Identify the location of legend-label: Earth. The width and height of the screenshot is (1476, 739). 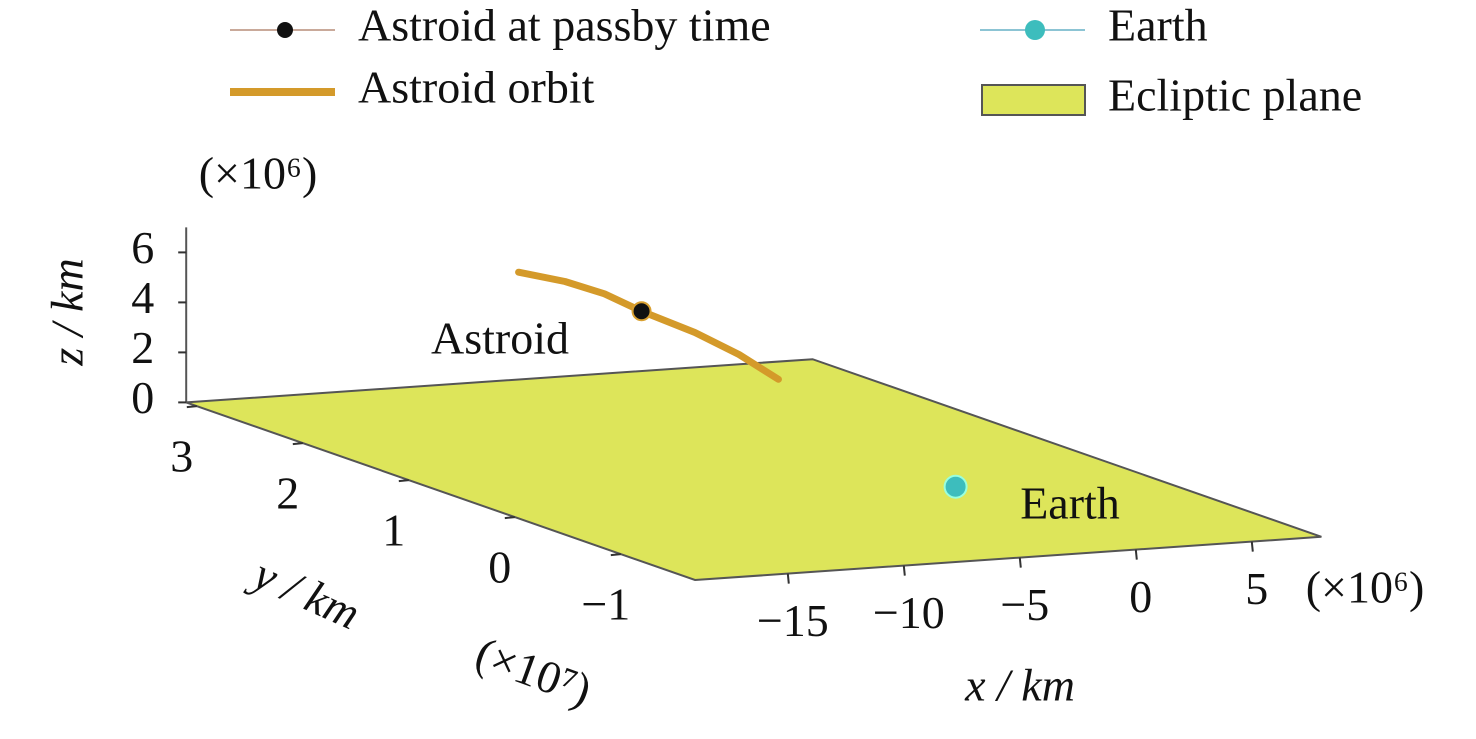
(1158, 25).